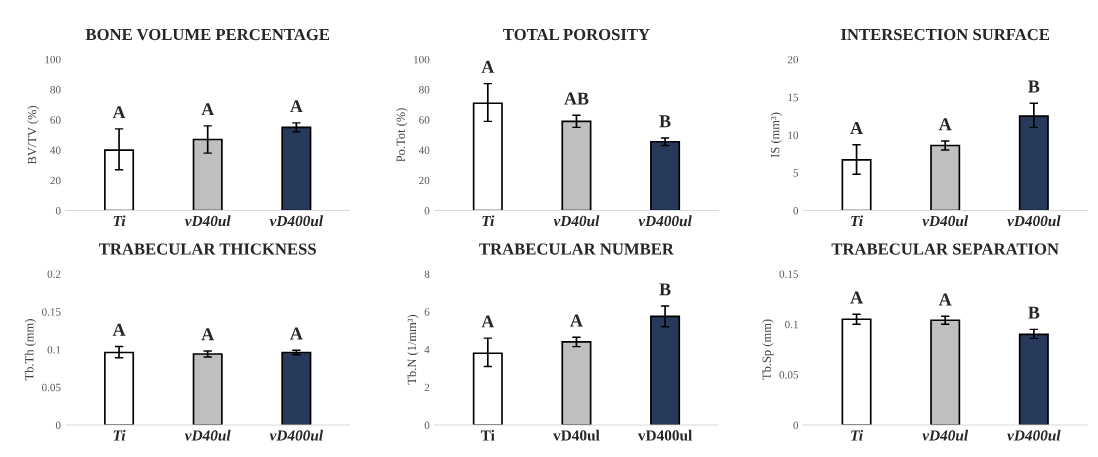 Image resolution: width=1098 pixels, height=457 pixels. Describe the element at coordinates (207, 34) in the screenshot. I see `chart-title: BONE VOLUME PERCENTAGE` at that location.